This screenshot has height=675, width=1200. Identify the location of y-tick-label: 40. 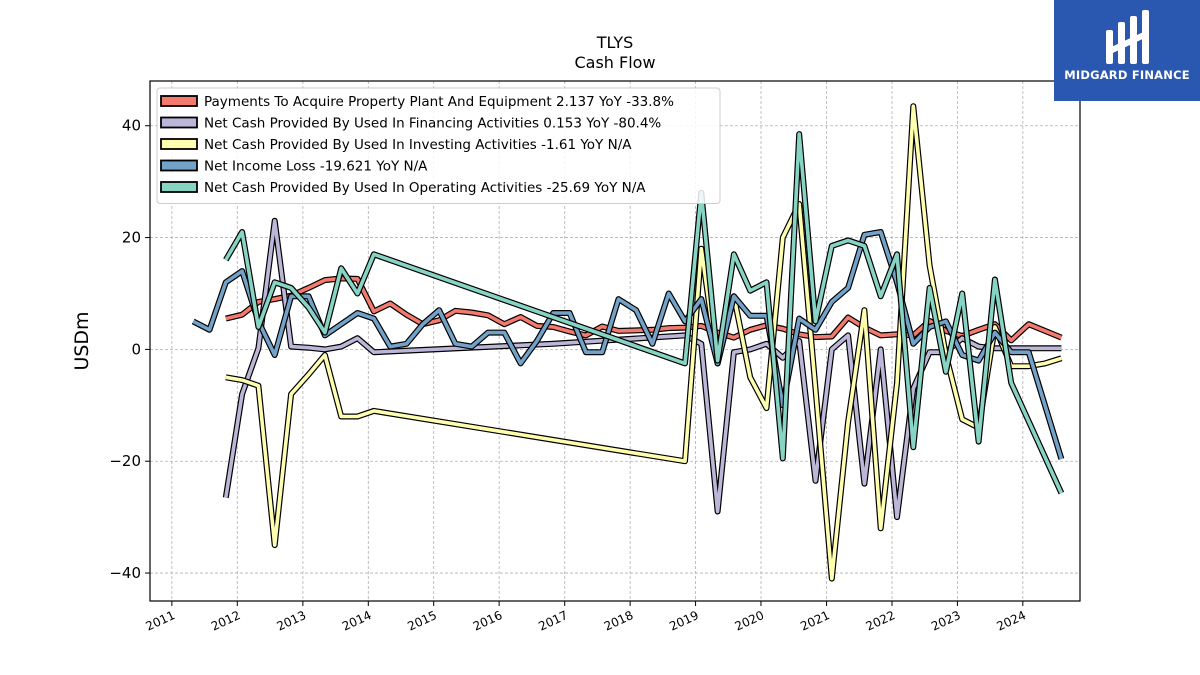
(131, 126).